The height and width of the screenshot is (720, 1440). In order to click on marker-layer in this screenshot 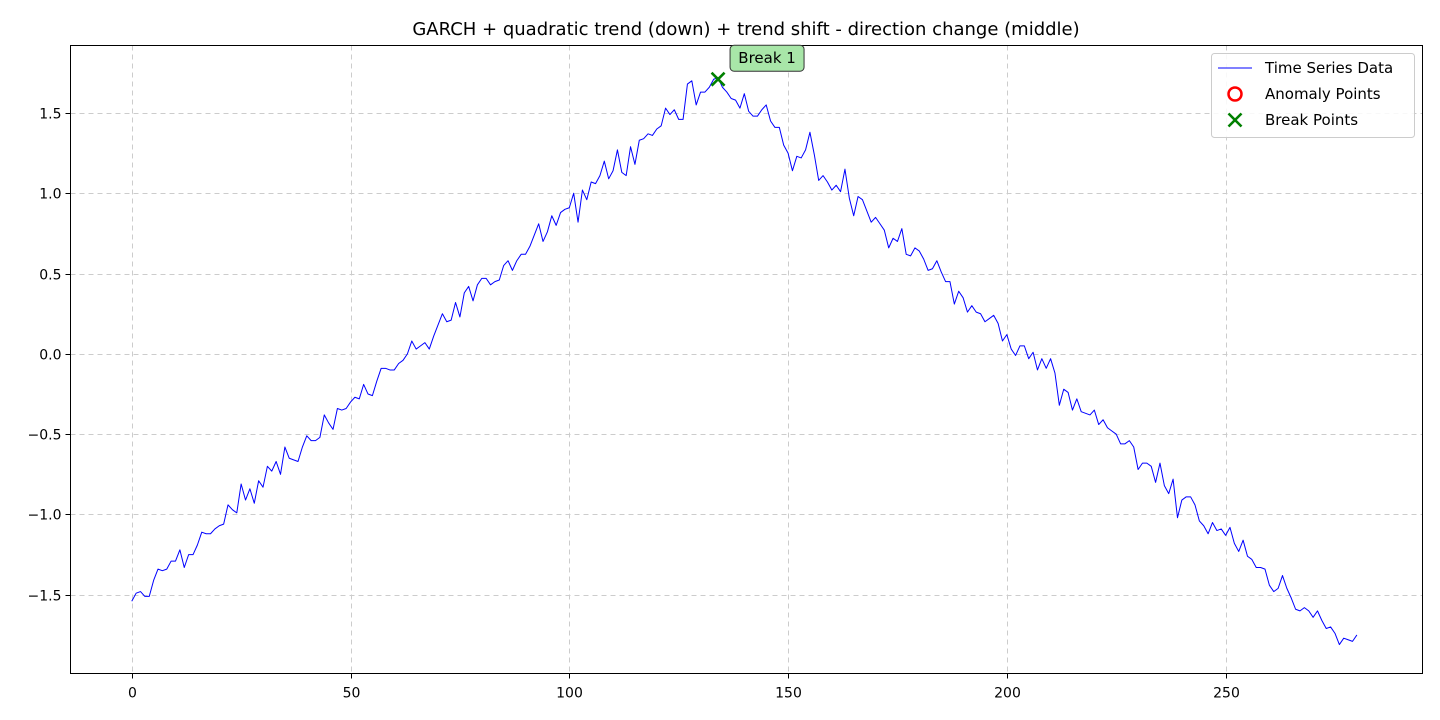, I will do `click(718, 79)`.